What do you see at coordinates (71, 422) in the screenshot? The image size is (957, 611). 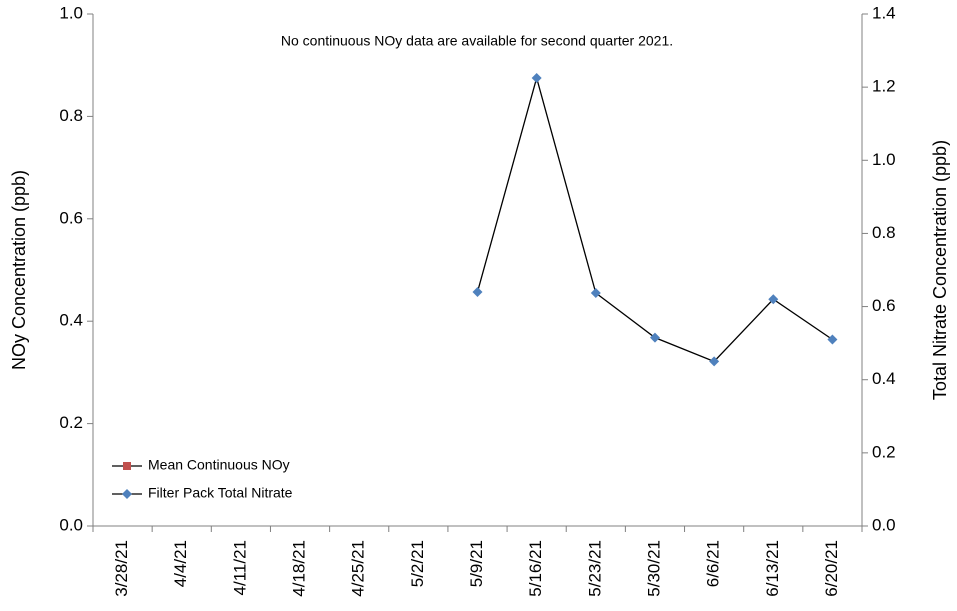 I see `y-tick-label: 0.2` at bounding box center [71, 422].